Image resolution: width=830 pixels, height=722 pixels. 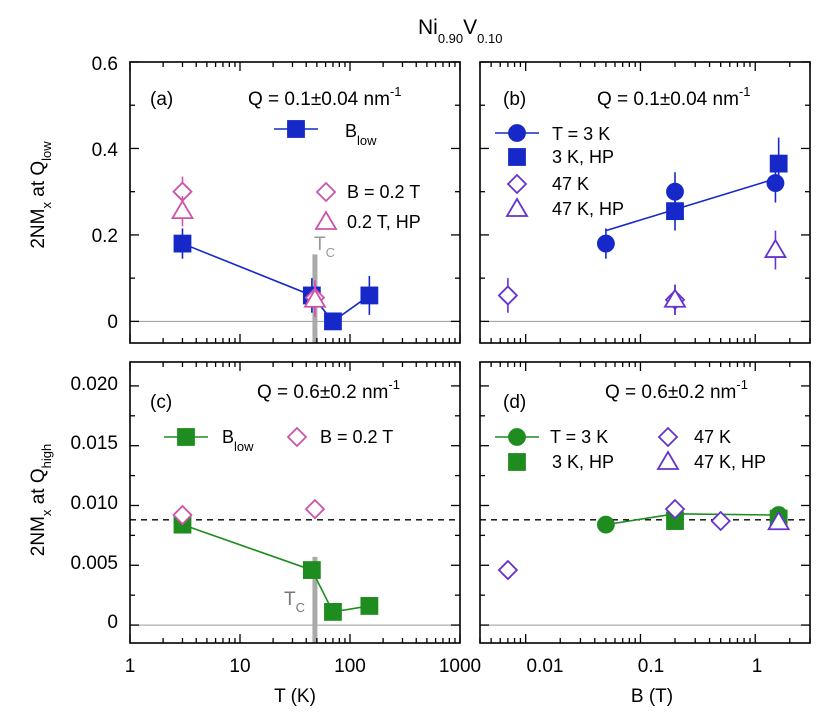 What do you see at coordinates (579, 437) in the screenshot?
I see `legend-d-t3k: T = 3 K` at bounding box center [579, 437].